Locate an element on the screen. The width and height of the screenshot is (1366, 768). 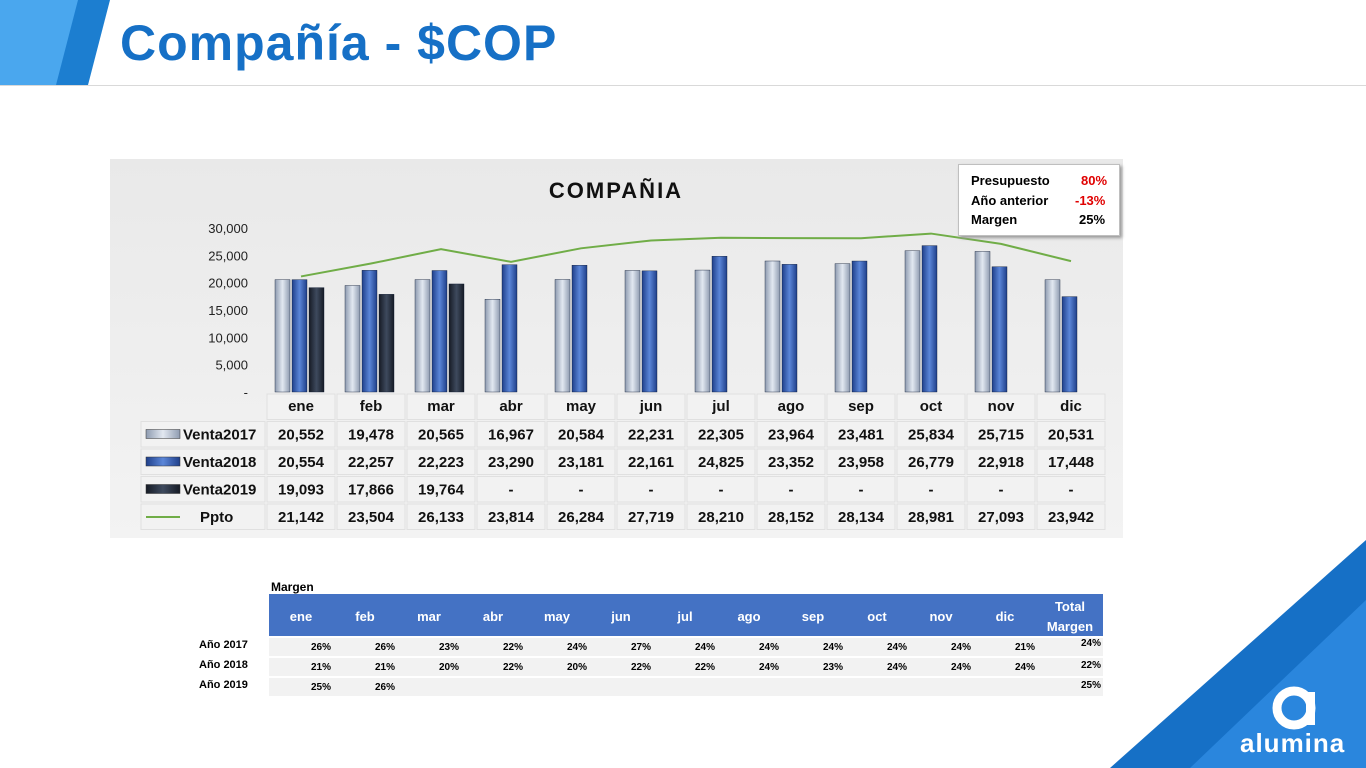
category-label: sep is located at coordinates (861, 406).